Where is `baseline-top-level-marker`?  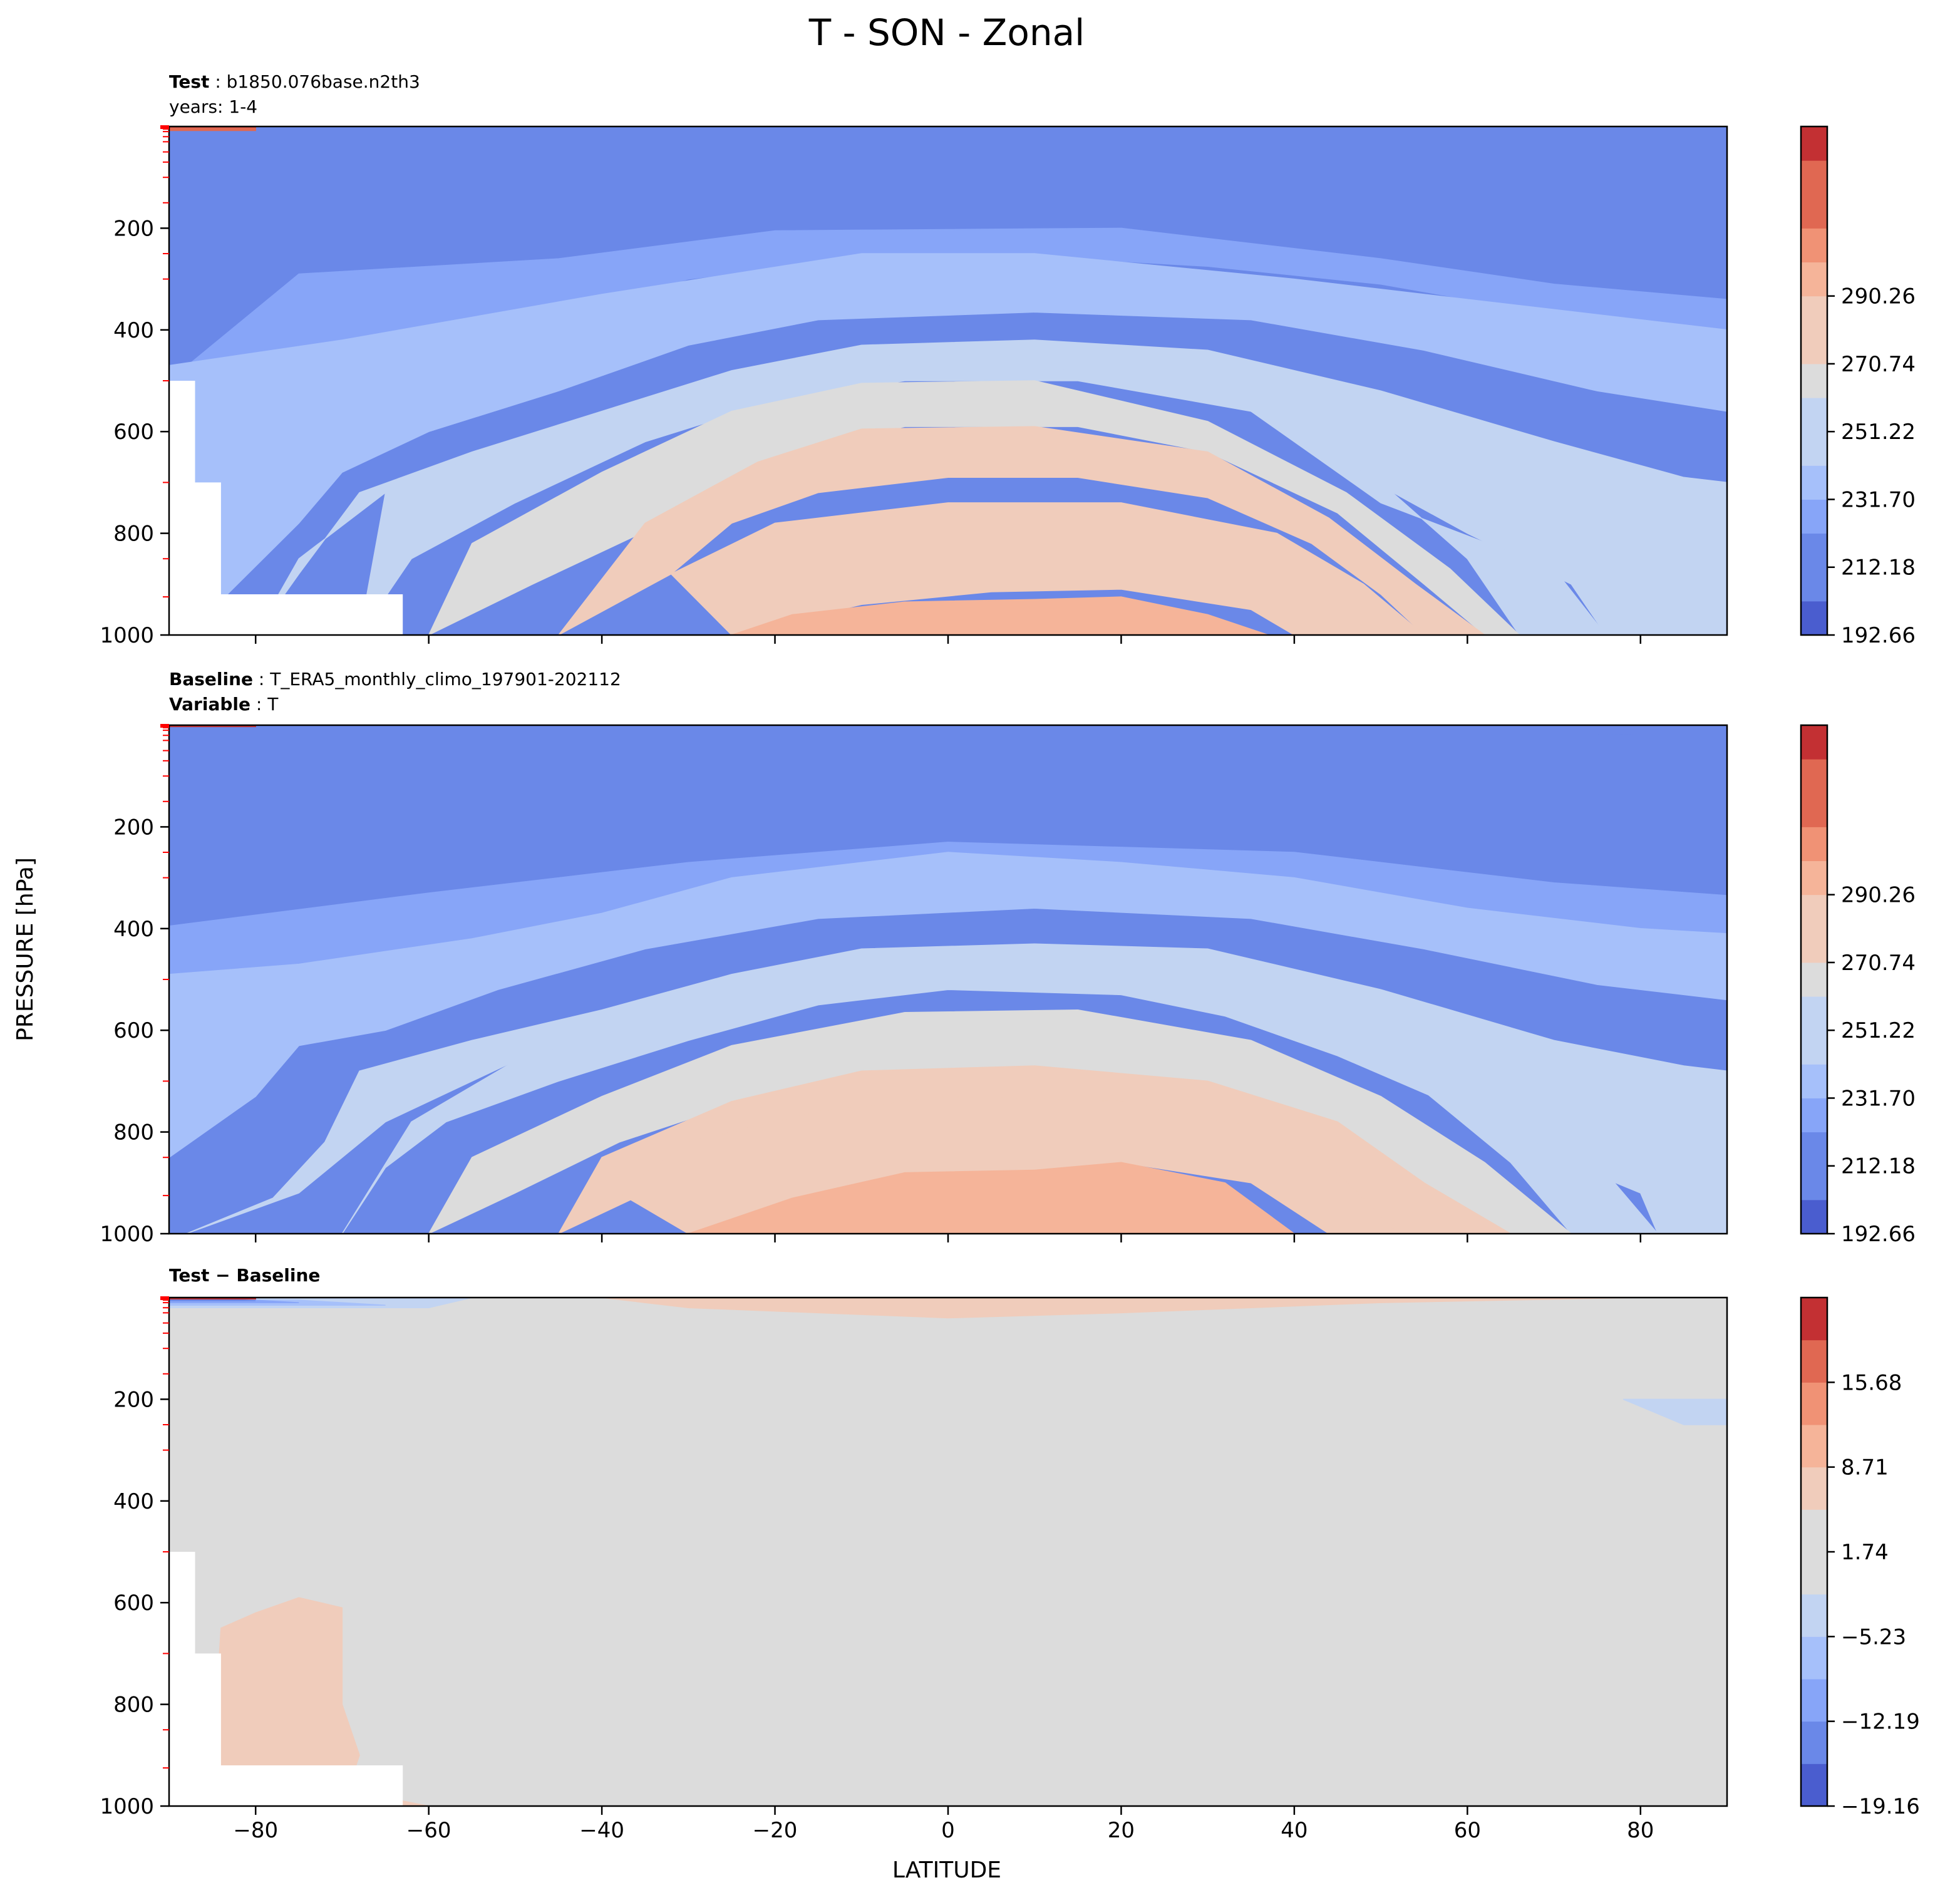 baseline-top-level-marker is located at coordinates (164, 726).